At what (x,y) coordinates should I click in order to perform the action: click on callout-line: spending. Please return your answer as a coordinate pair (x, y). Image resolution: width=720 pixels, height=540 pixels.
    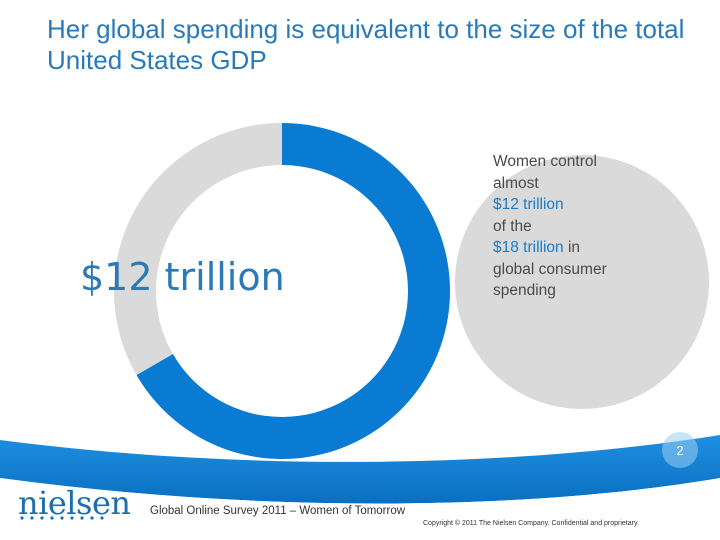
    Looking at the image, I should click on (524, 290).